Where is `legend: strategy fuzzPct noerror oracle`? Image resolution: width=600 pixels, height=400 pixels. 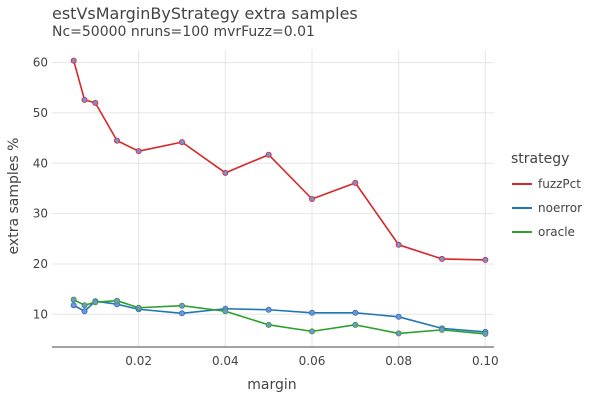 legend: strategy fuzzPct noerror oracle is located at coordinates (546, 195).